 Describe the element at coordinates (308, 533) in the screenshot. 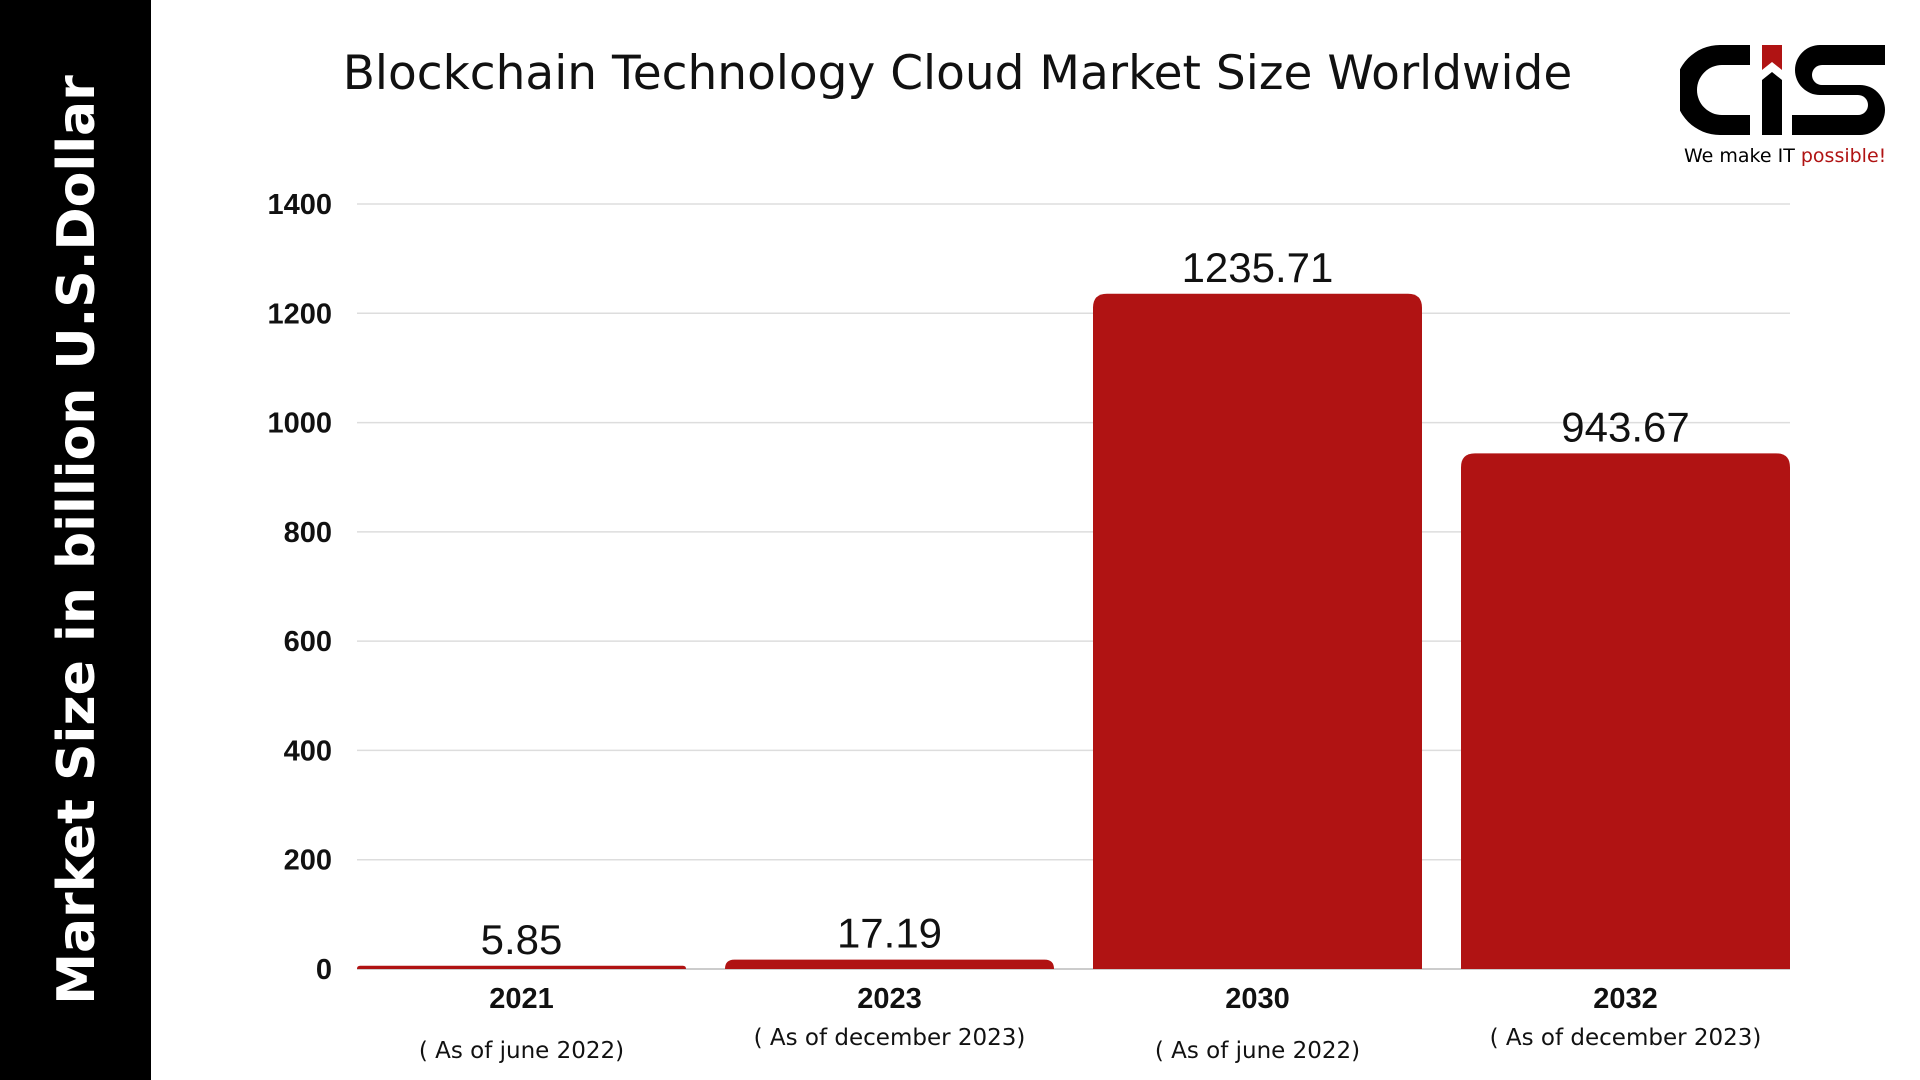

I see `y-tick-label: 800` at that location.